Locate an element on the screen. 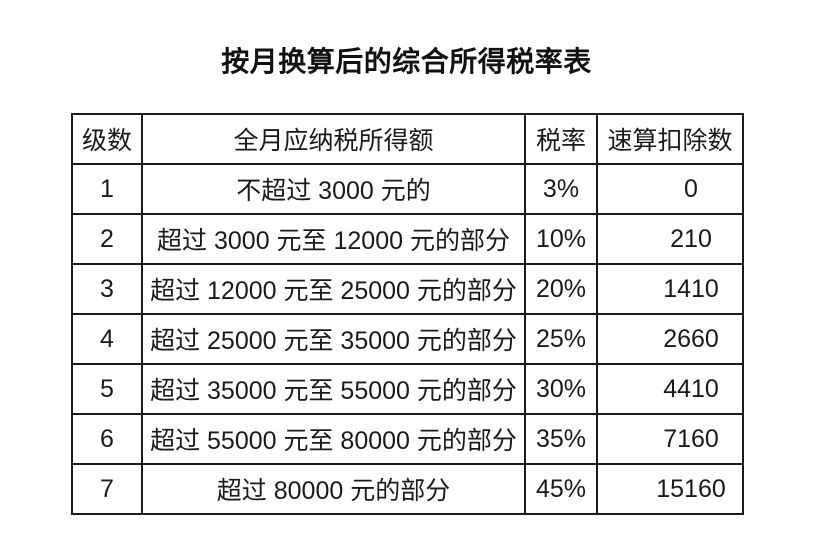  table-row: 1 不超过 3000 元的 3% 0 is located at coordinates (407, 189).